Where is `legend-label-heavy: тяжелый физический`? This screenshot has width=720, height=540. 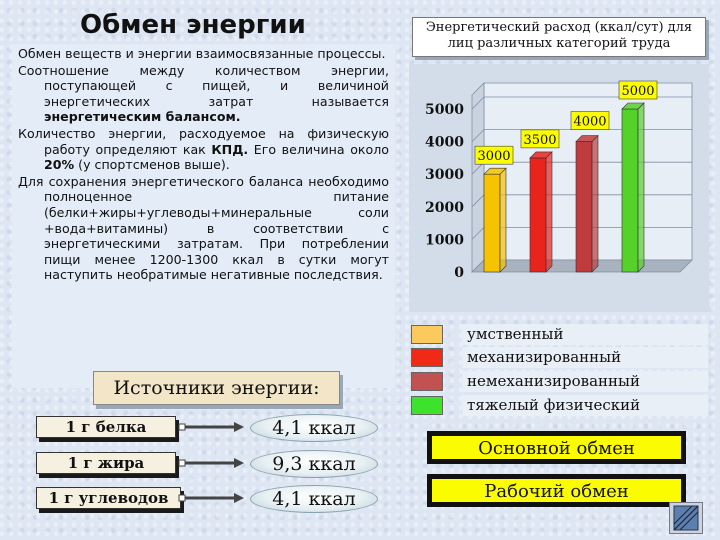 legend-label-heavy: тяжелый физический is located at coordinates (585, 405).